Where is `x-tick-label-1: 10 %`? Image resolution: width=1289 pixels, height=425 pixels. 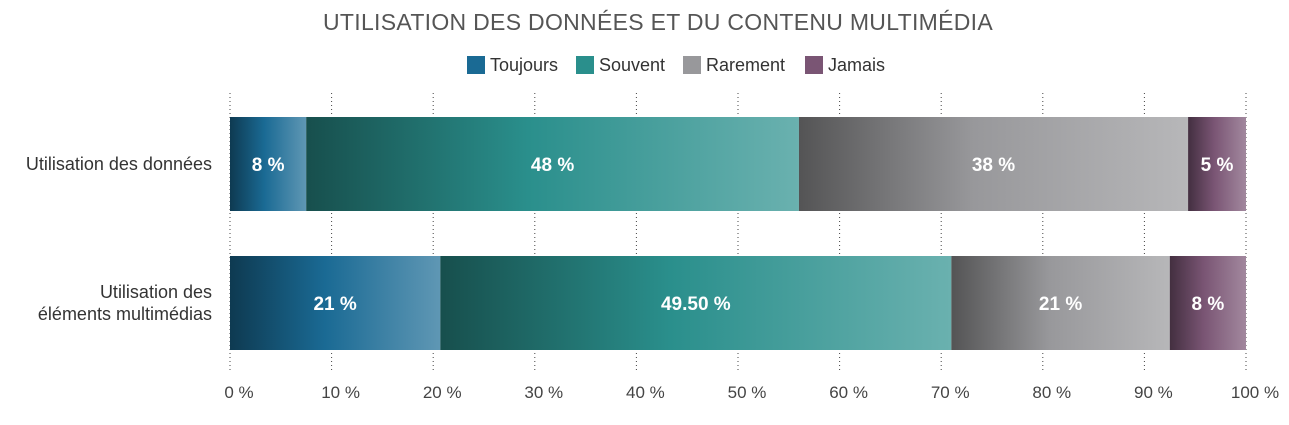 x-tick-label-1: 10 % is located at coordinates (340, 392).